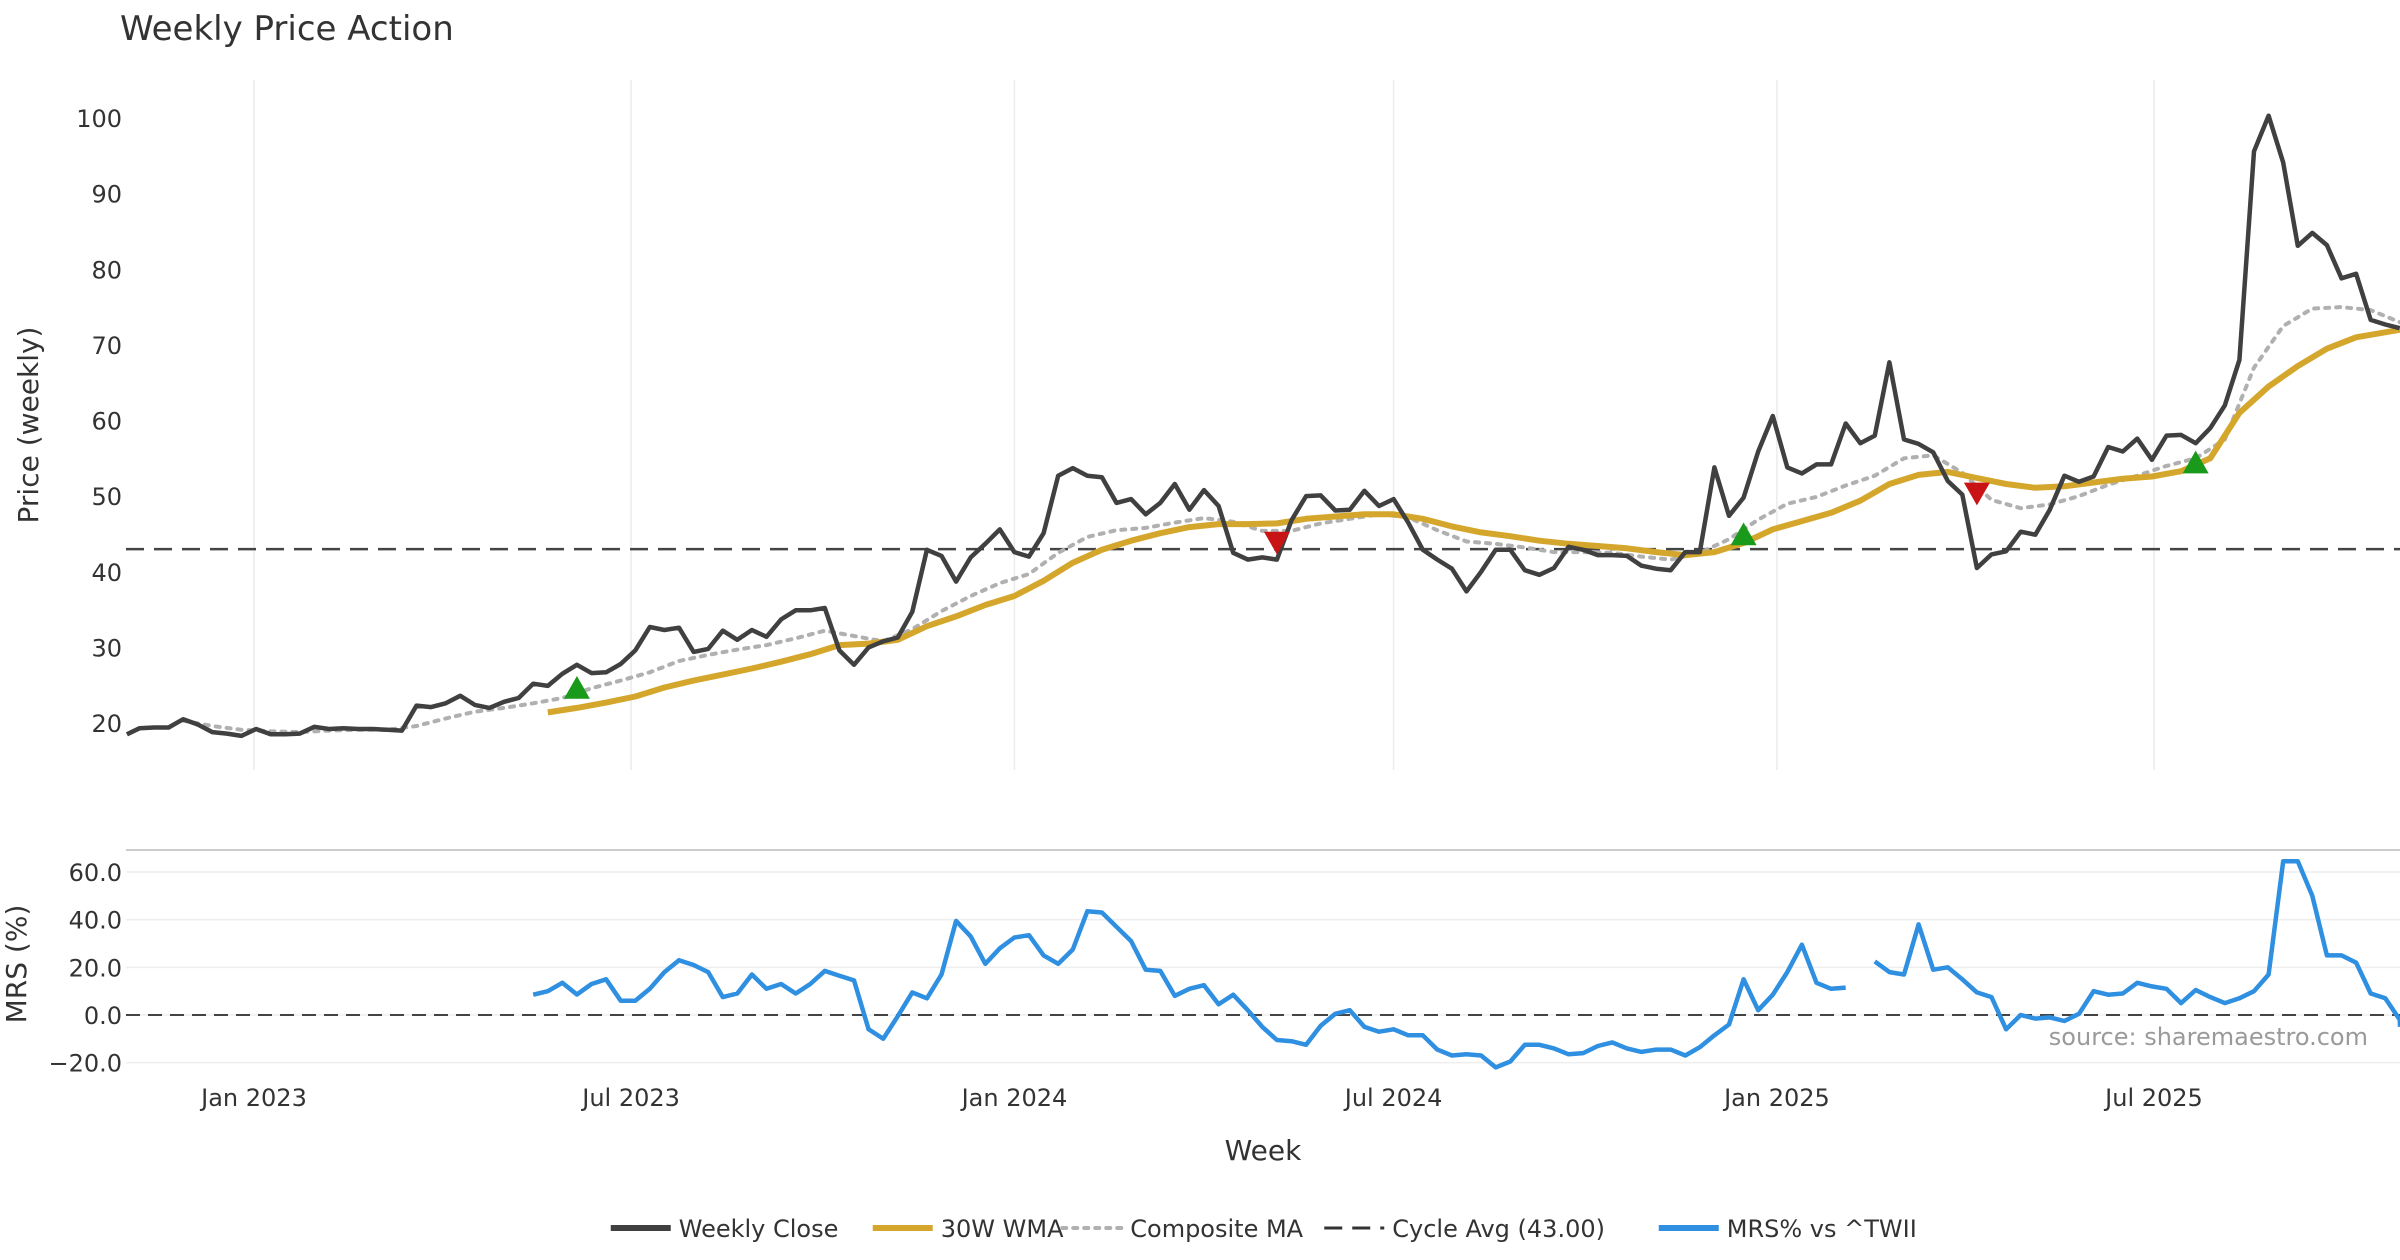 This screenshot has height=1260, width=2400. Describe the element at coordinates (1776, 1098) in the screenshot. I see `x-tick-label: Jan 2025` at that location.